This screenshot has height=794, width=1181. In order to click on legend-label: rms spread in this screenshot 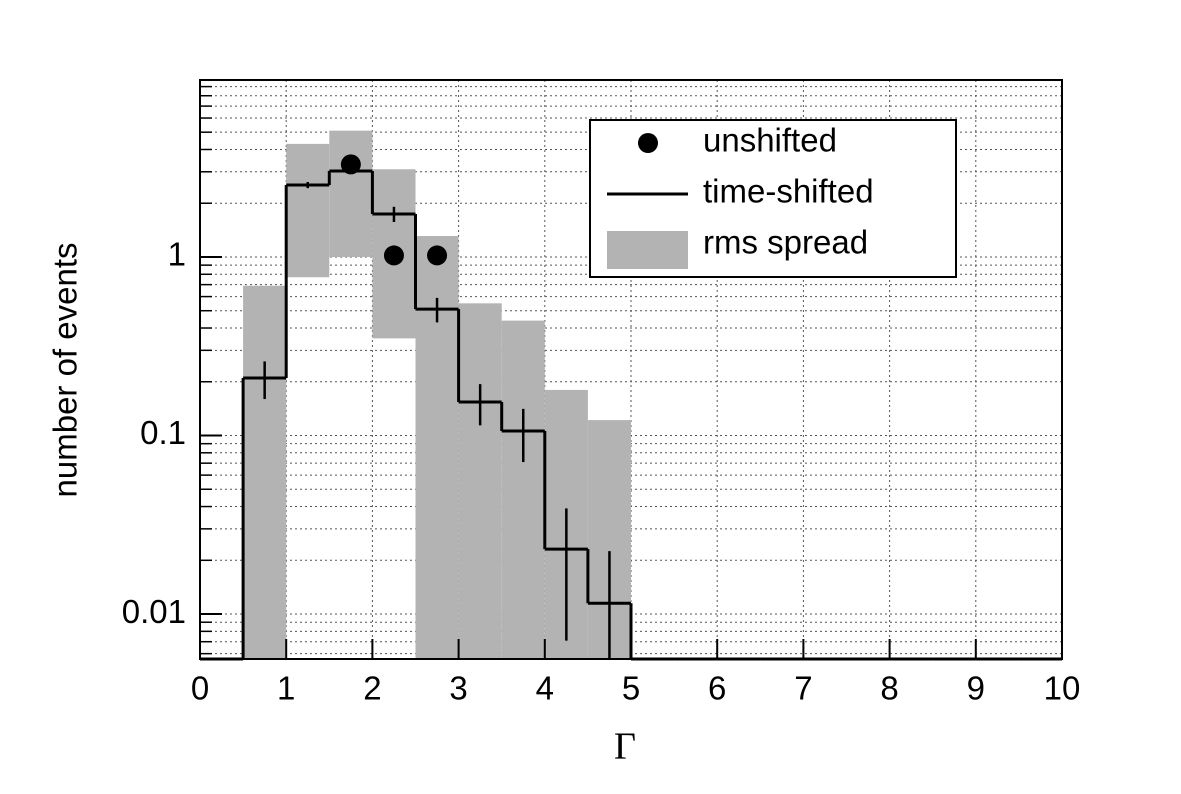, I will do `click(785, 242)`.